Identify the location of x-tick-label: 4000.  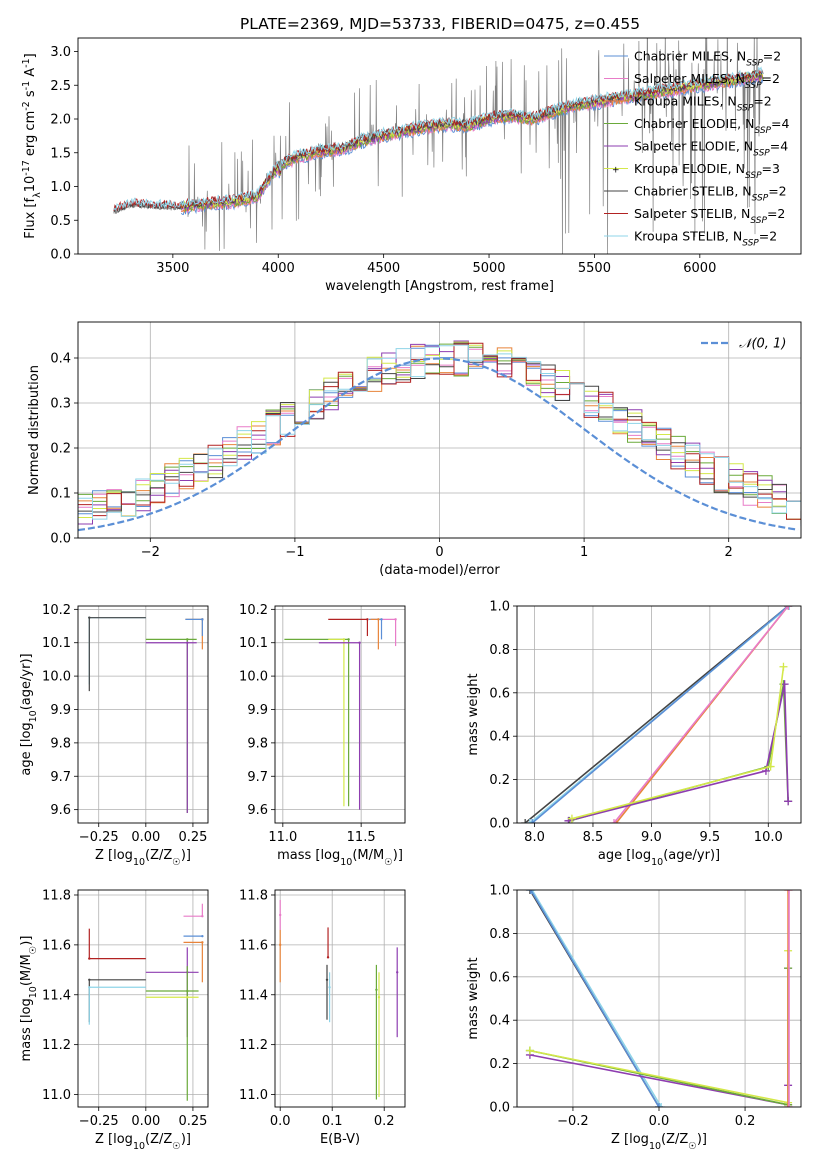
(278, 268).